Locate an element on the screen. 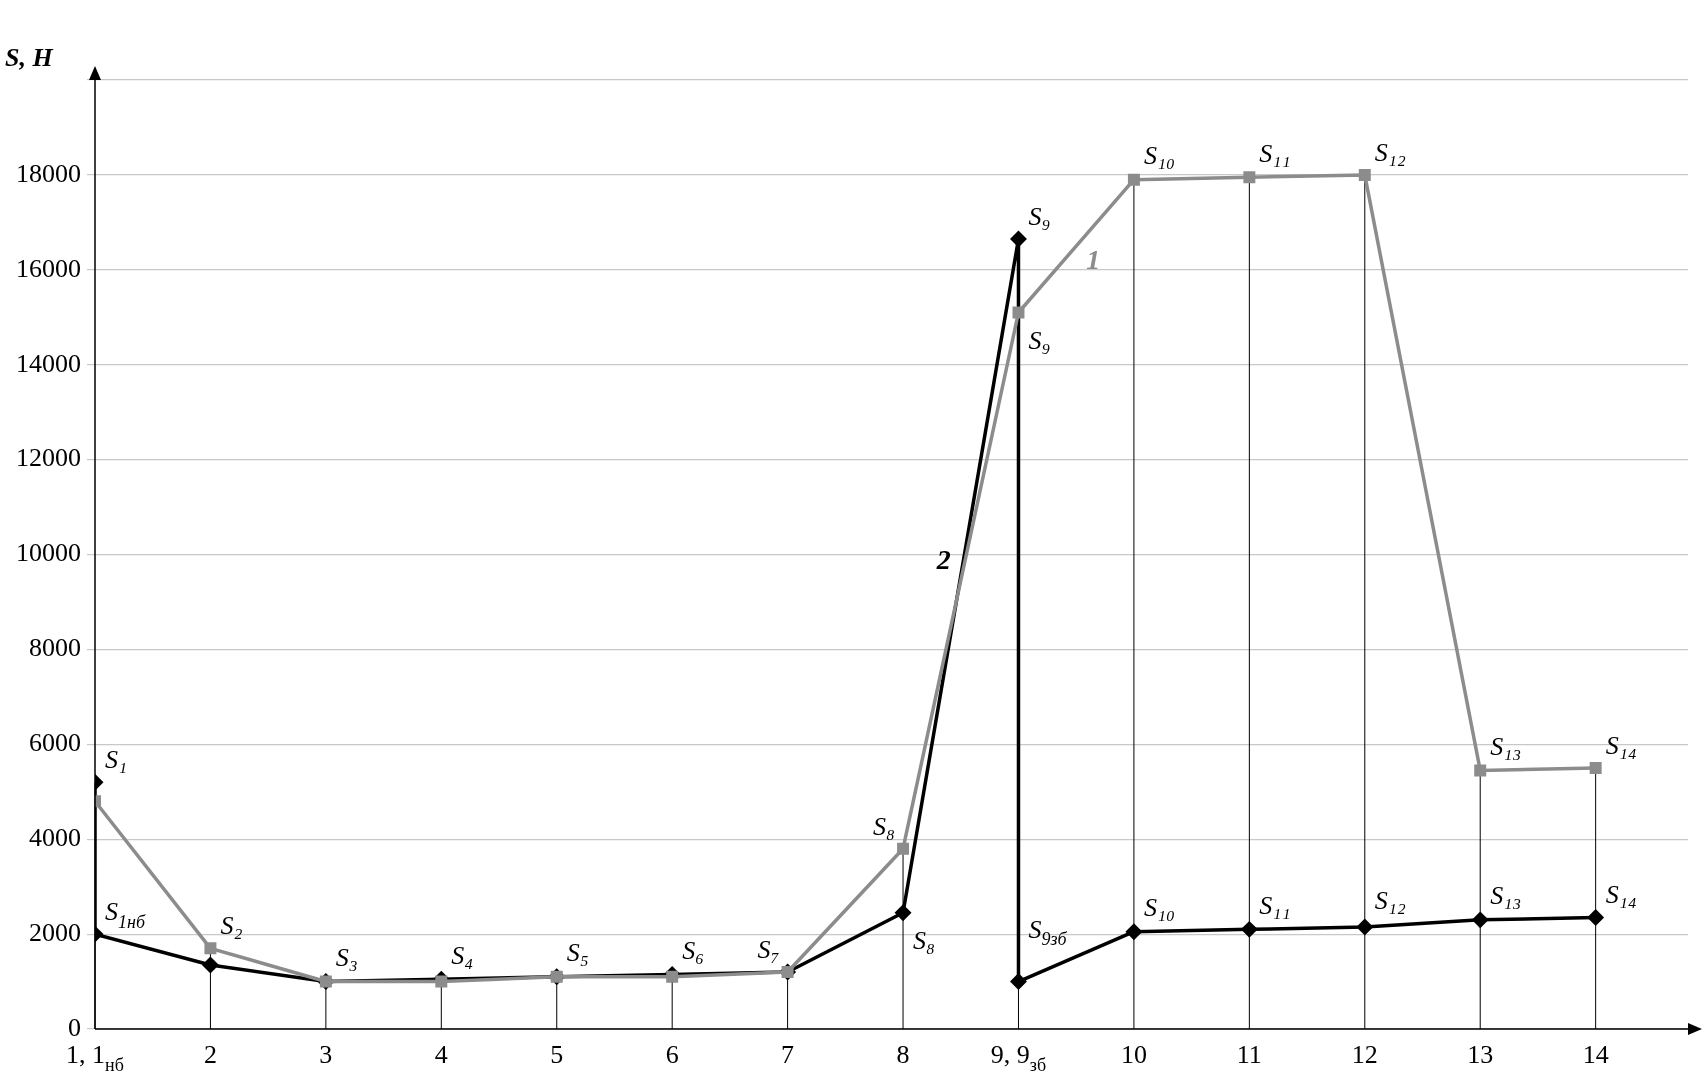  y-axis-title: S, Н is located at coordinates (29, 57).